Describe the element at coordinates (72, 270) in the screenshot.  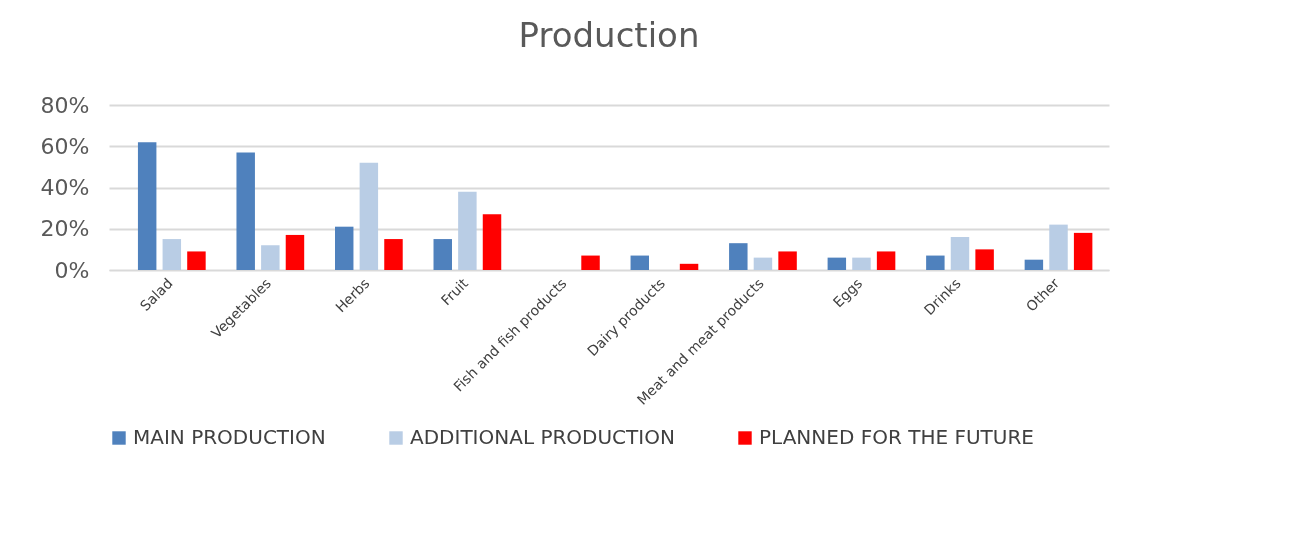
I see `y-tick-label: 0%` at that location.